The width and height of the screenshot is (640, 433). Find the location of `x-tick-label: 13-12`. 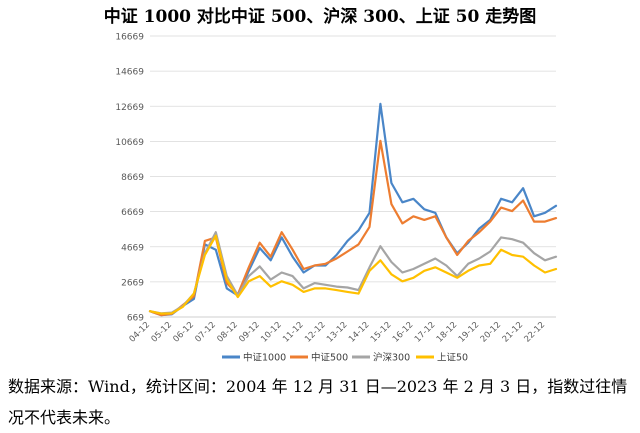

x-tick-label: 13-12 is located at coordinates (337, 332).